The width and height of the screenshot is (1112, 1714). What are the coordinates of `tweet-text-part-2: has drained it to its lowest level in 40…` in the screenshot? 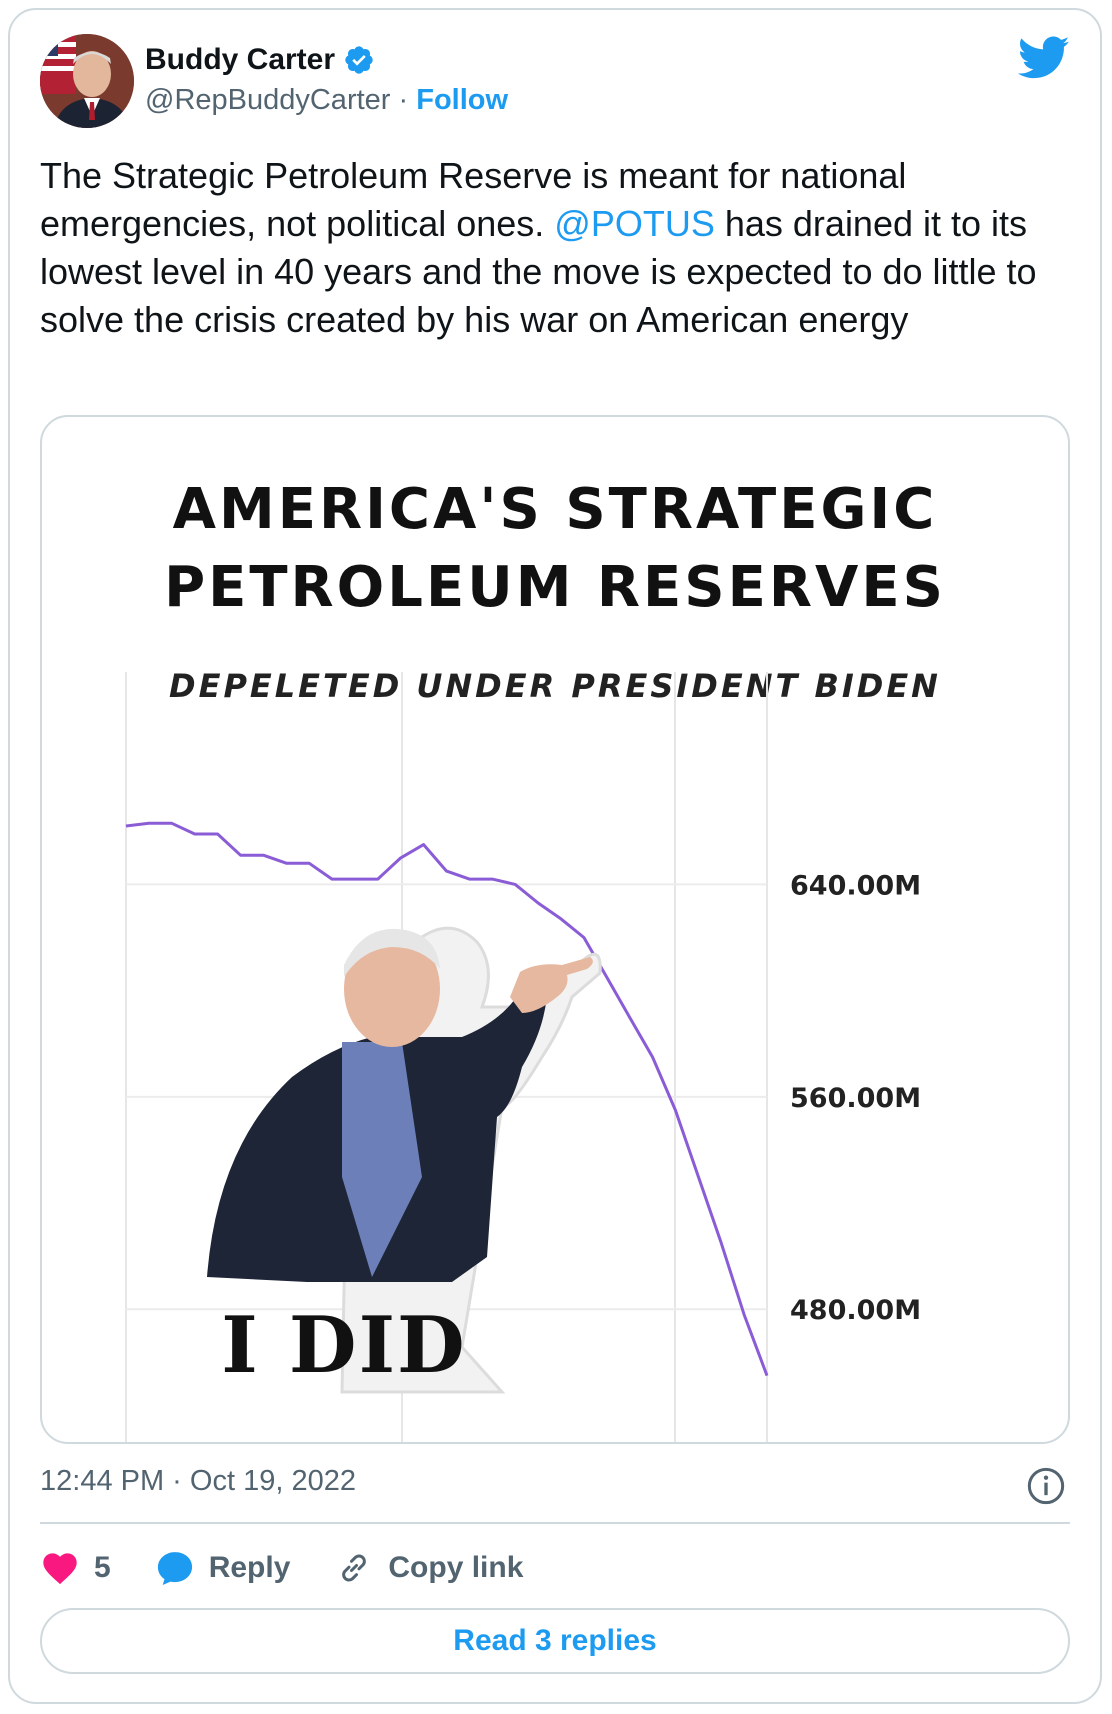 It's located at (538, 271).